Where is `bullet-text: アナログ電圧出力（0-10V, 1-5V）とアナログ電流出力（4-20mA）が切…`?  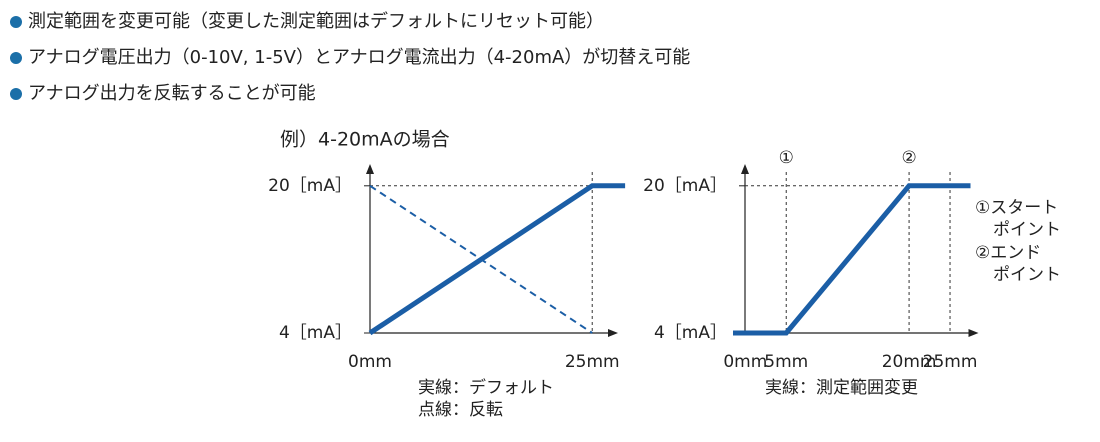
bullet-text: アナログ電圧出力（0-10V, 1-5V）とアナログ電流出力（4-20mA）が切… is located at coordinates (359, 57).